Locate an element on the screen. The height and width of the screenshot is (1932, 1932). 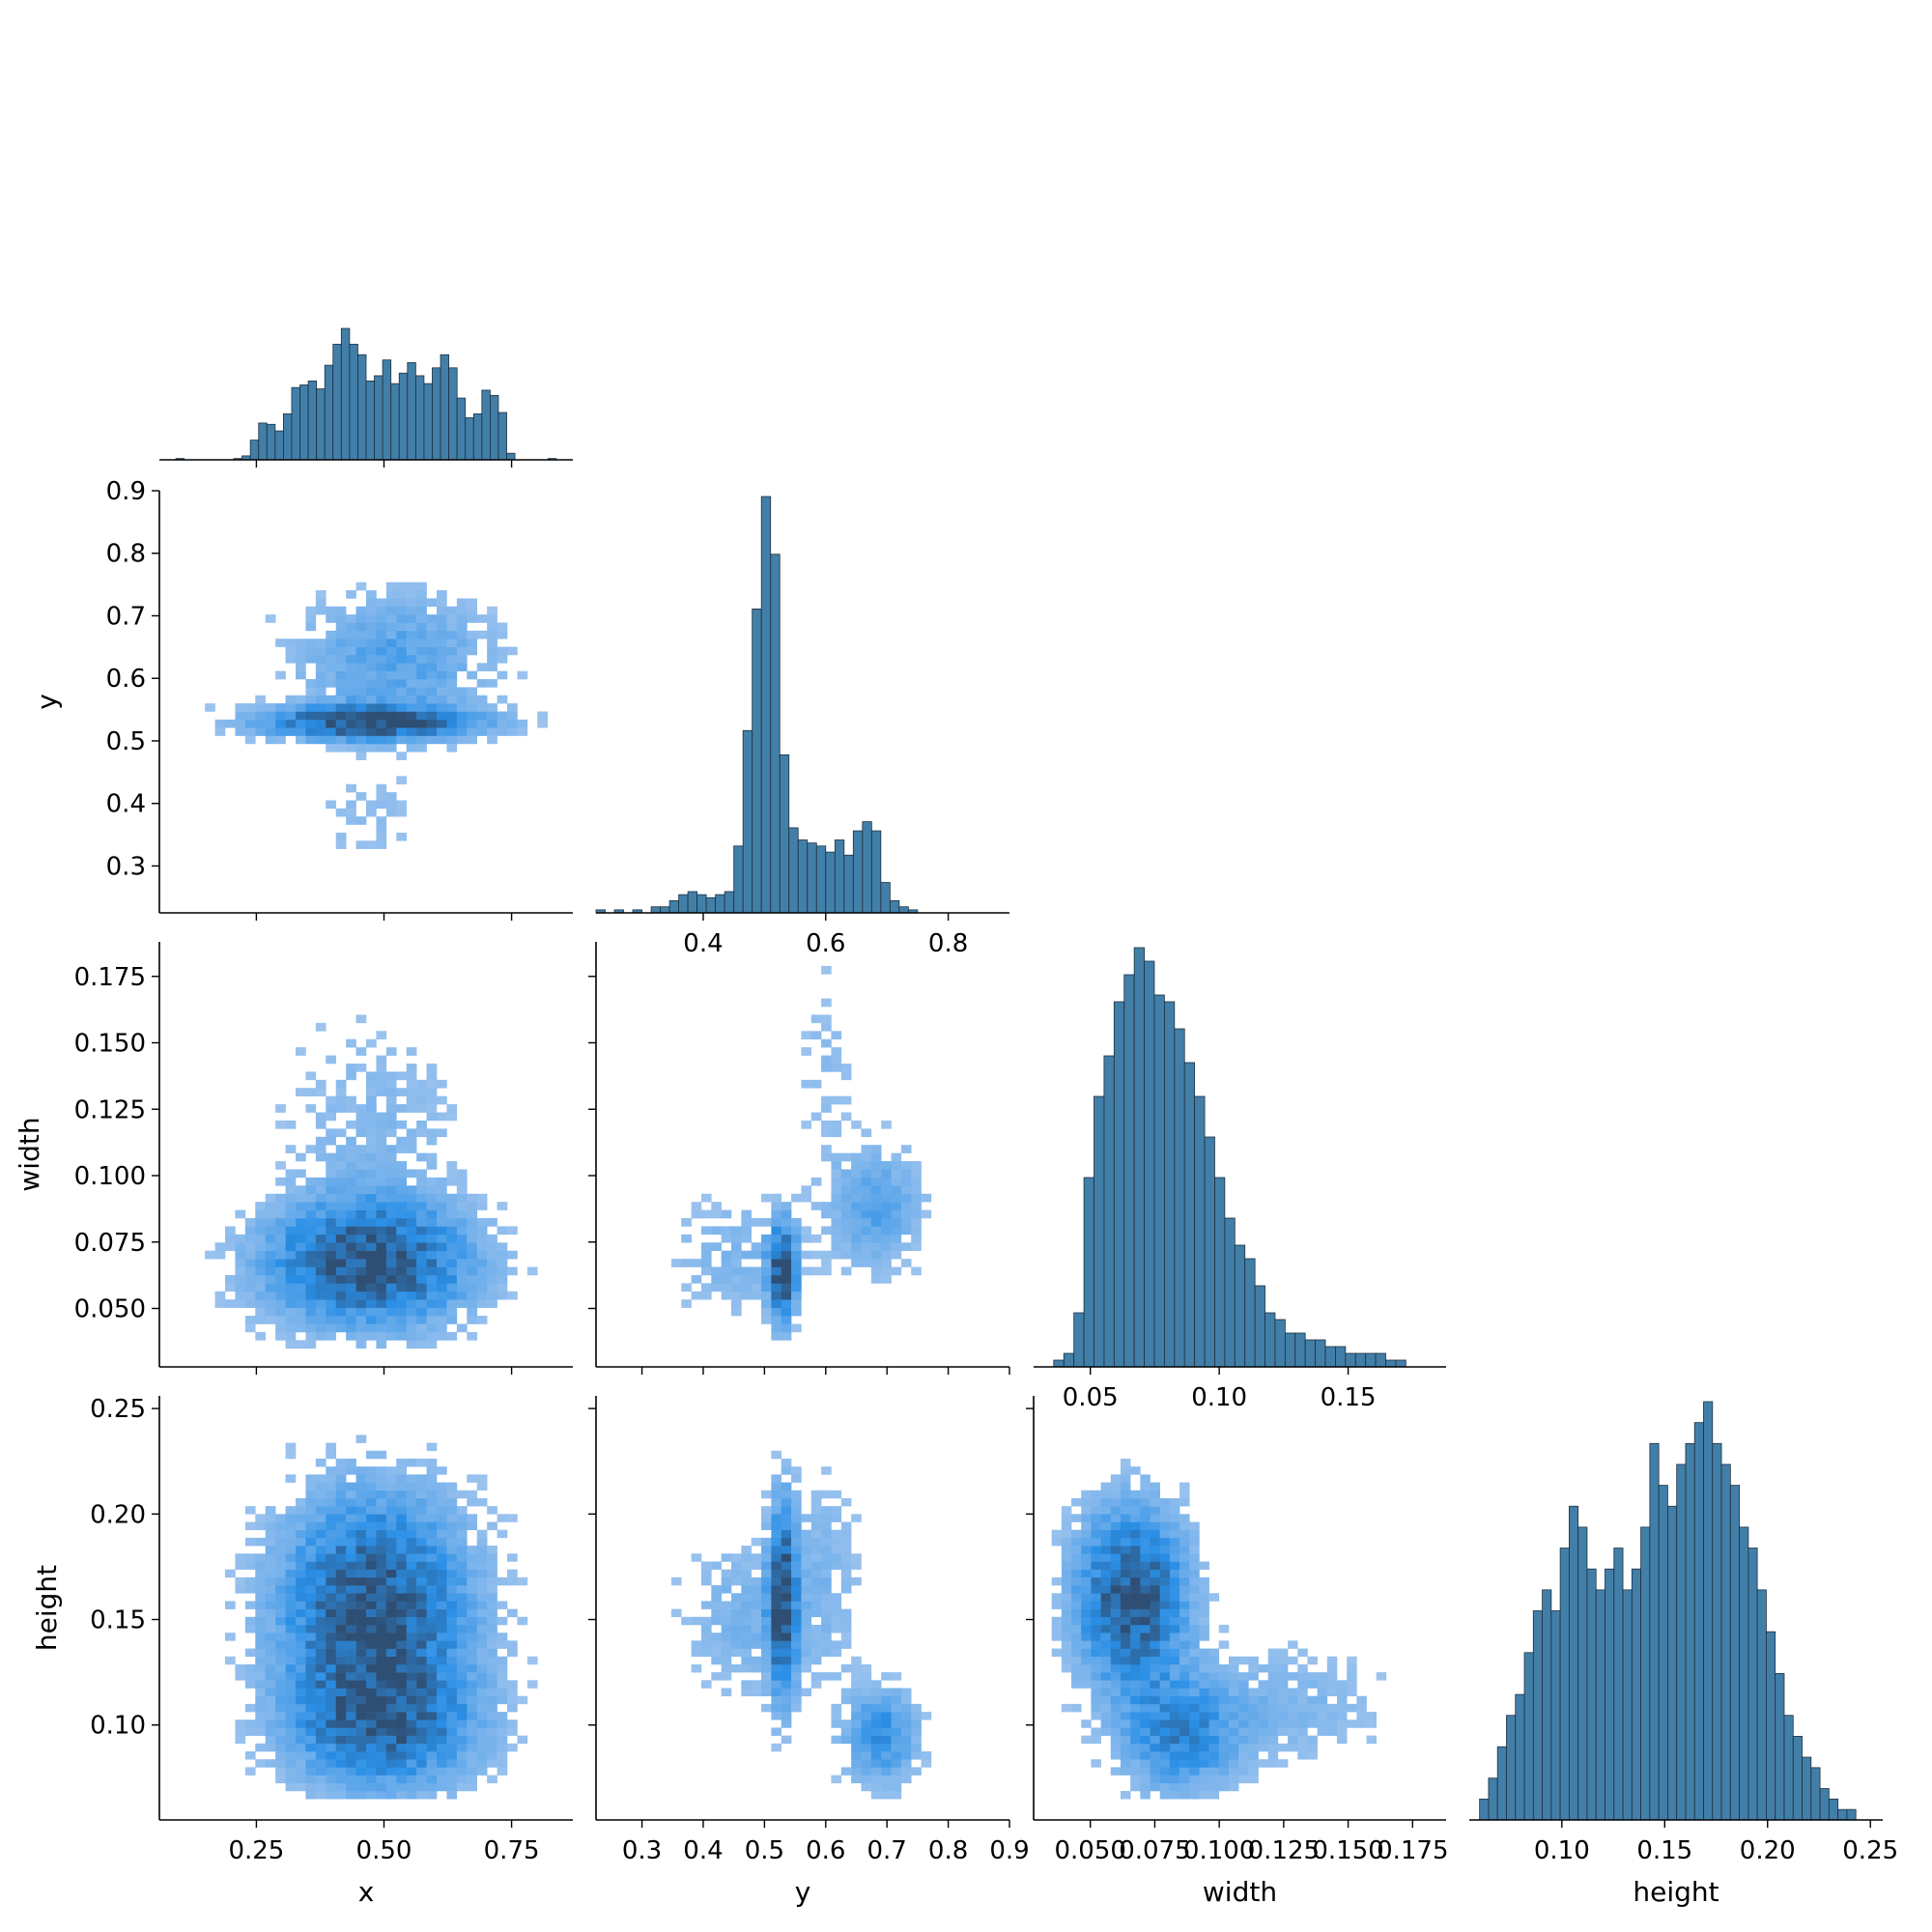
xlabel-height: height is located at coordinates (1676, 1892).